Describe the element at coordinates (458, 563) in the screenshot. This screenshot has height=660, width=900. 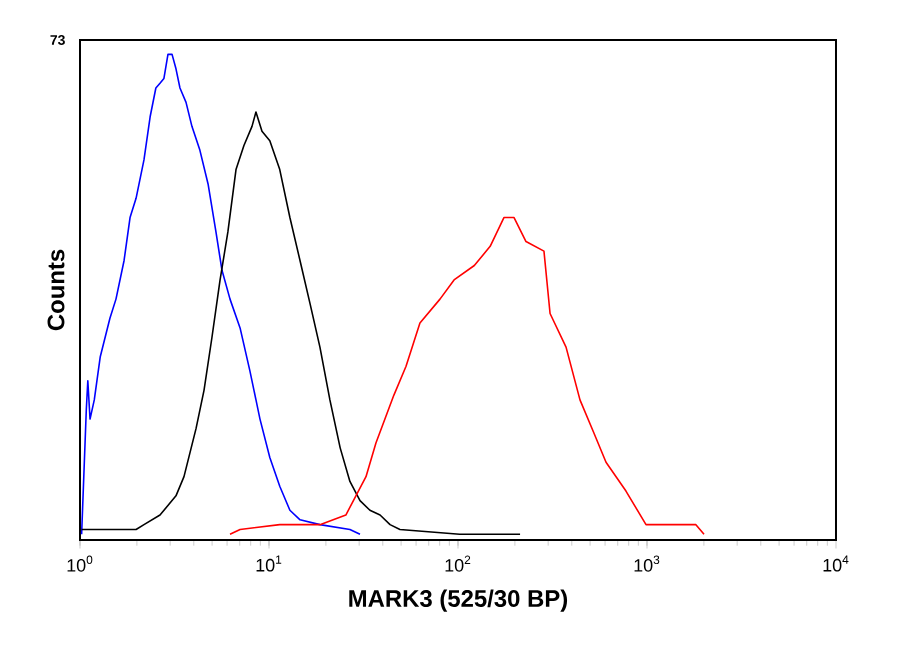
I see `x-tick-label: 10$^{2}$` at that location.